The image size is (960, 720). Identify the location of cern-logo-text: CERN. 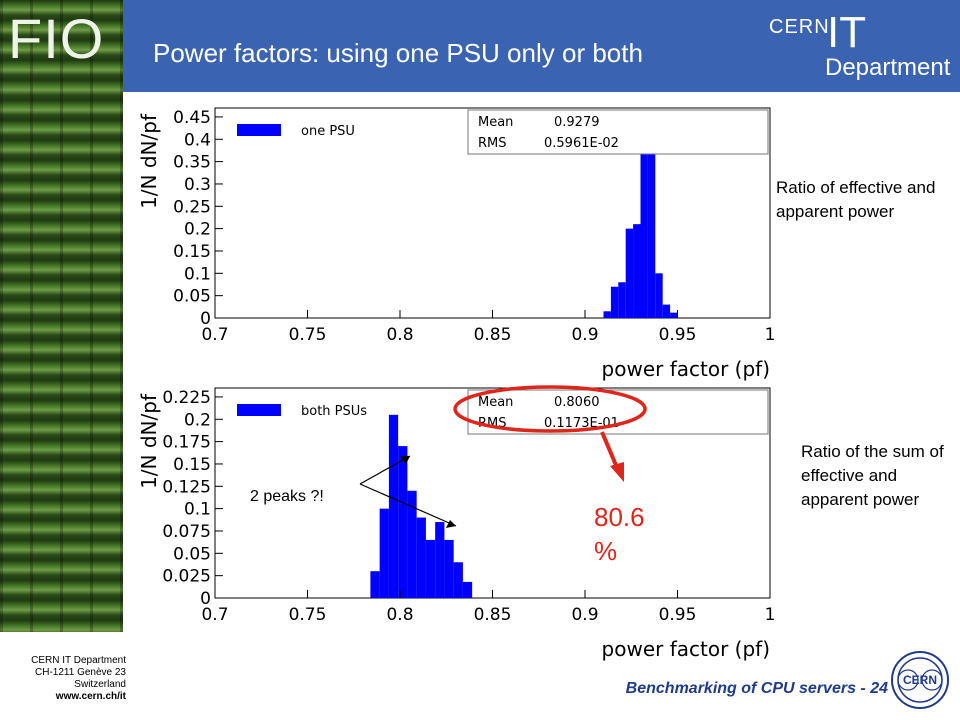
(799, 27).